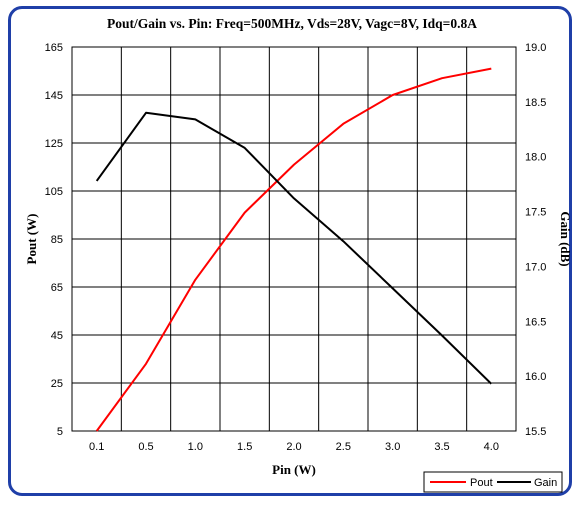 Image resolution: width=582 pixels, height=508 pixels. I want to click on x-axis-title: Pin (W), so click(294, 469).